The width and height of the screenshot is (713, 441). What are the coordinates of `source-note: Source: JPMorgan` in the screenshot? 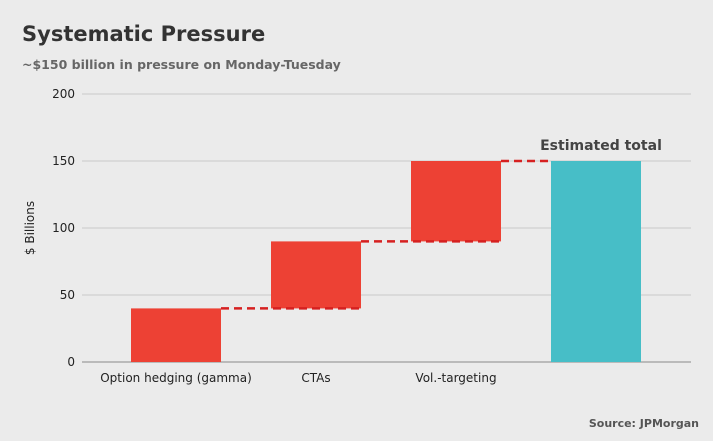 It's located at (643, 423).